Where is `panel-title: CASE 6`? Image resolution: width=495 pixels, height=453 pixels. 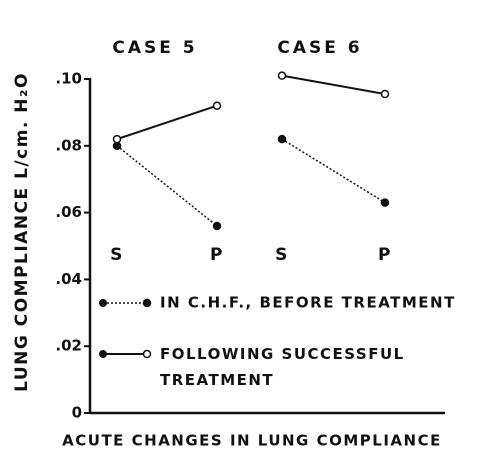 panel-title: CASE 6 is located at coordinates (319, 48).